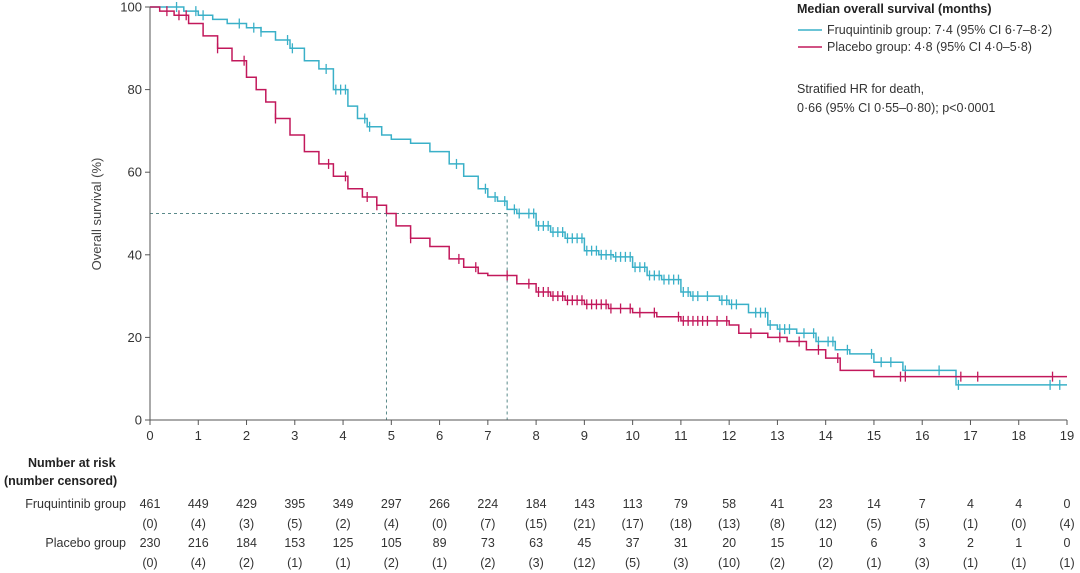 This screenshot has width=1080, height=573. Describe the element at coordinates (294, 435) in the screenshot. I see `x-tick-label: 3` at that location.